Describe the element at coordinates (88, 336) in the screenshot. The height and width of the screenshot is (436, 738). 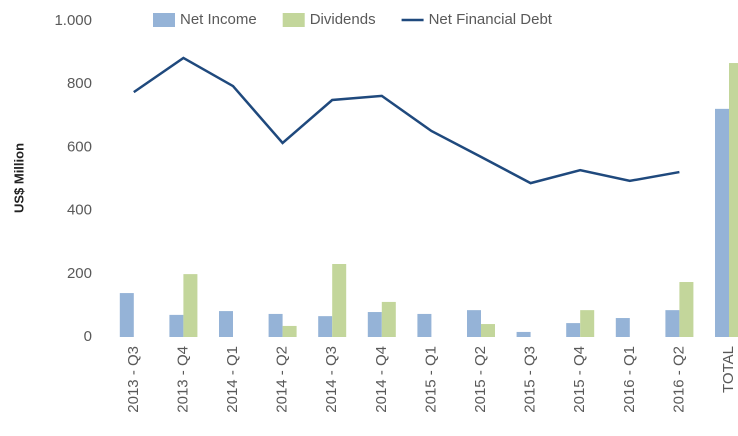
I see `y-tick-label: 0` at that location.